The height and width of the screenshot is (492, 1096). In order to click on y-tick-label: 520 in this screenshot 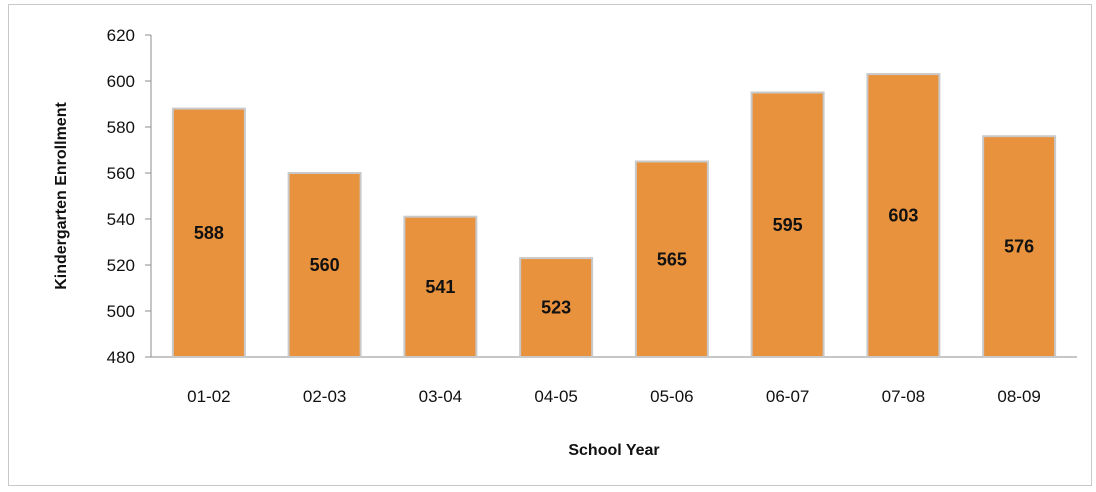, I will do `click(121, 265)`.